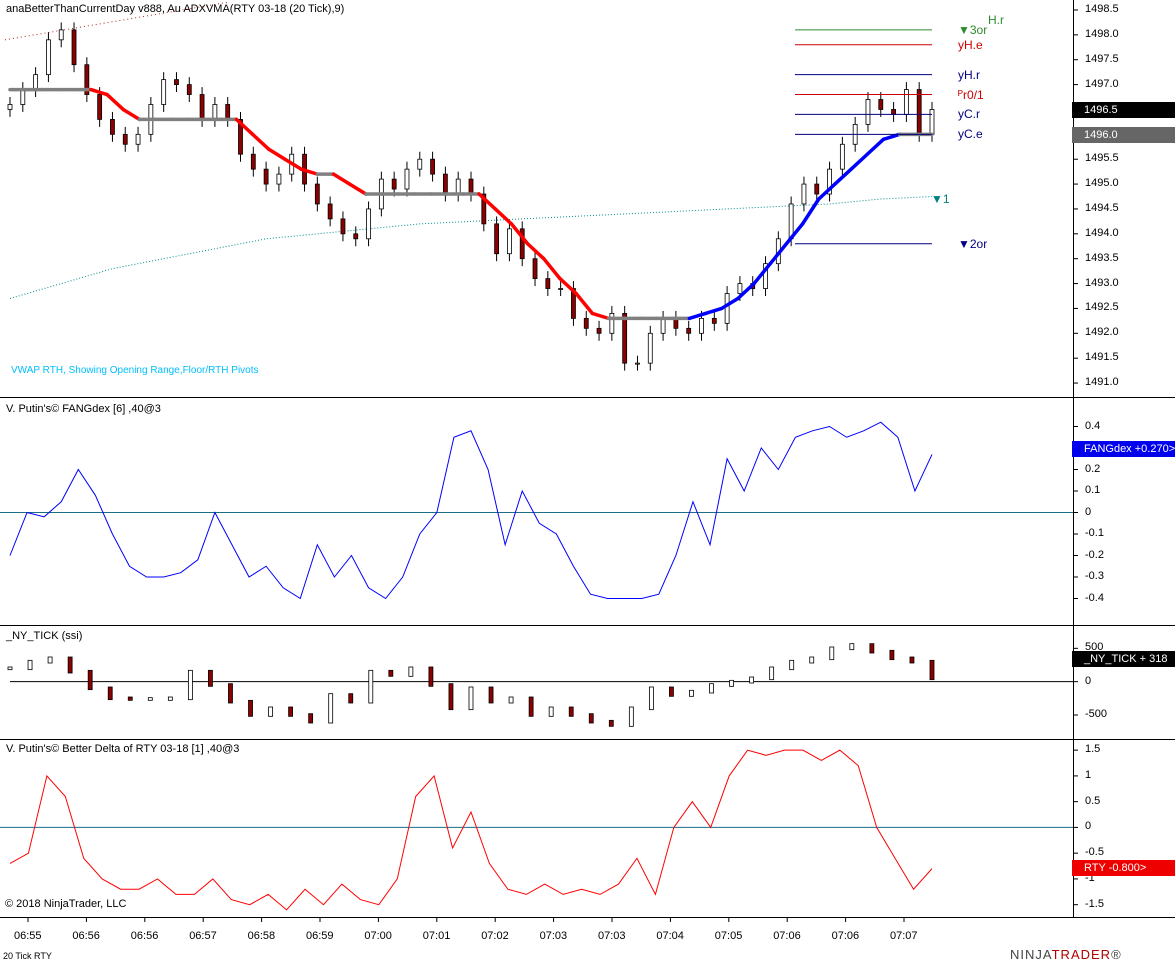 This screenshot has width=1175, height=965. What do you see at coordinates (378, 936) in the screenshot?
I see `x-tick-label: 07:00` at bounding box center [378, 936].